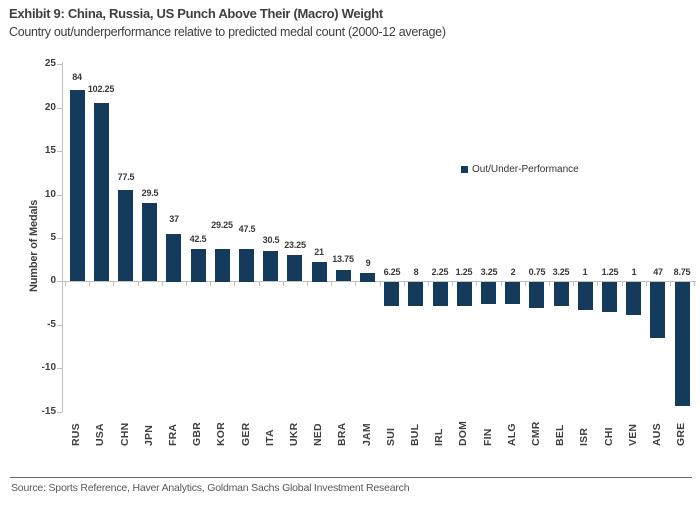 This screenshot has width=700, height=506. I want to click on legend: Out/Under-Performance, so click(520, 169).